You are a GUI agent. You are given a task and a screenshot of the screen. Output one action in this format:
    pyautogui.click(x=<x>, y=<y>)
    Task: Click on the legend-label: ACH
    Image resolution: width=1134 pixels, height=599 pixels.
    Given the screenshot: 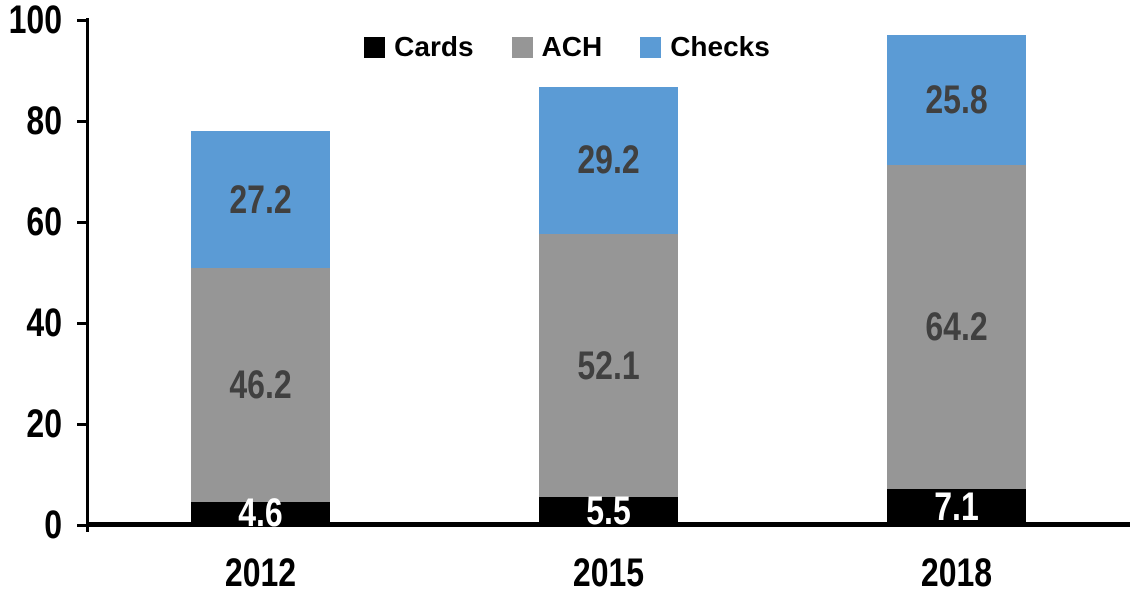 What is the action you would take?
    pyautogui.click(x=572, y=46)
    